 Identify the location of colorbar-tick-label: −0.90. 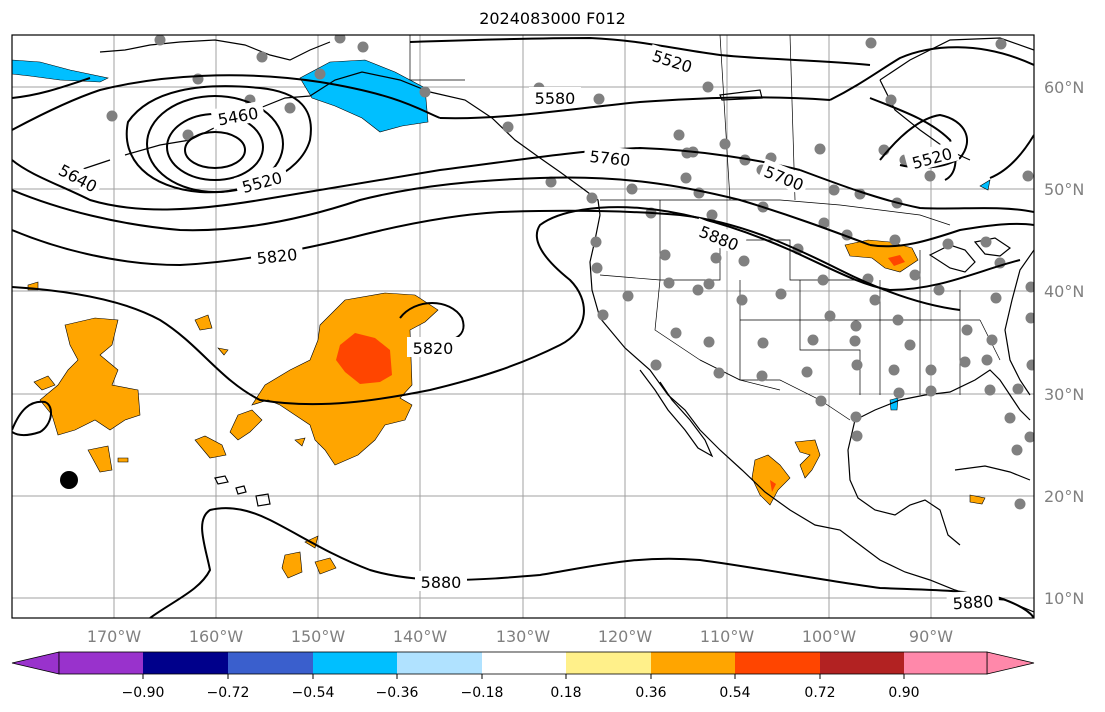
(143, 693).